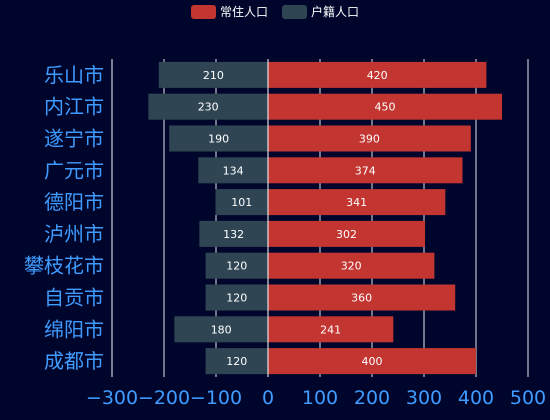  What do you see at coordinates (216, 398) in the screenshot?
I see `x-tick-label-2: −100` at bounding box center [216, 398].